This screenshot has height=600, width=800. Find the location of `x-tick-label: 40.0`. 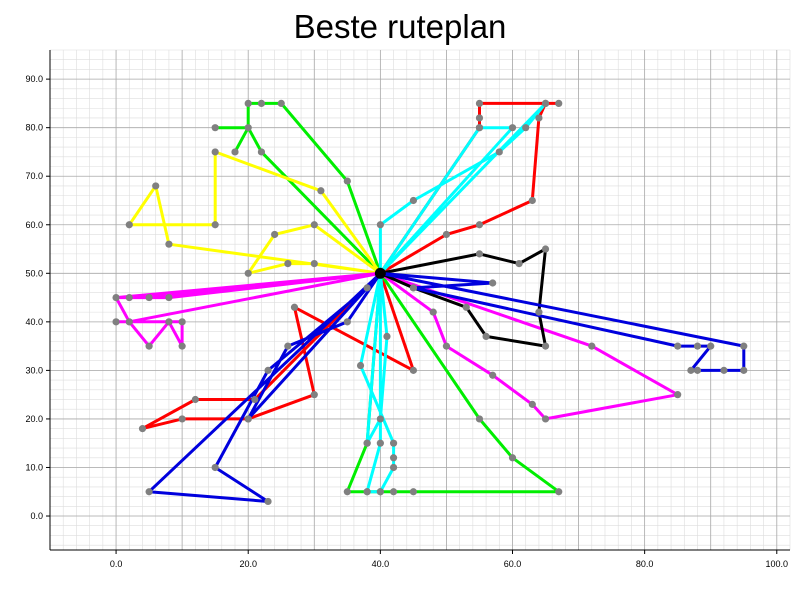

x-tick-label: 40.0 is located at coordinates (381, 564).